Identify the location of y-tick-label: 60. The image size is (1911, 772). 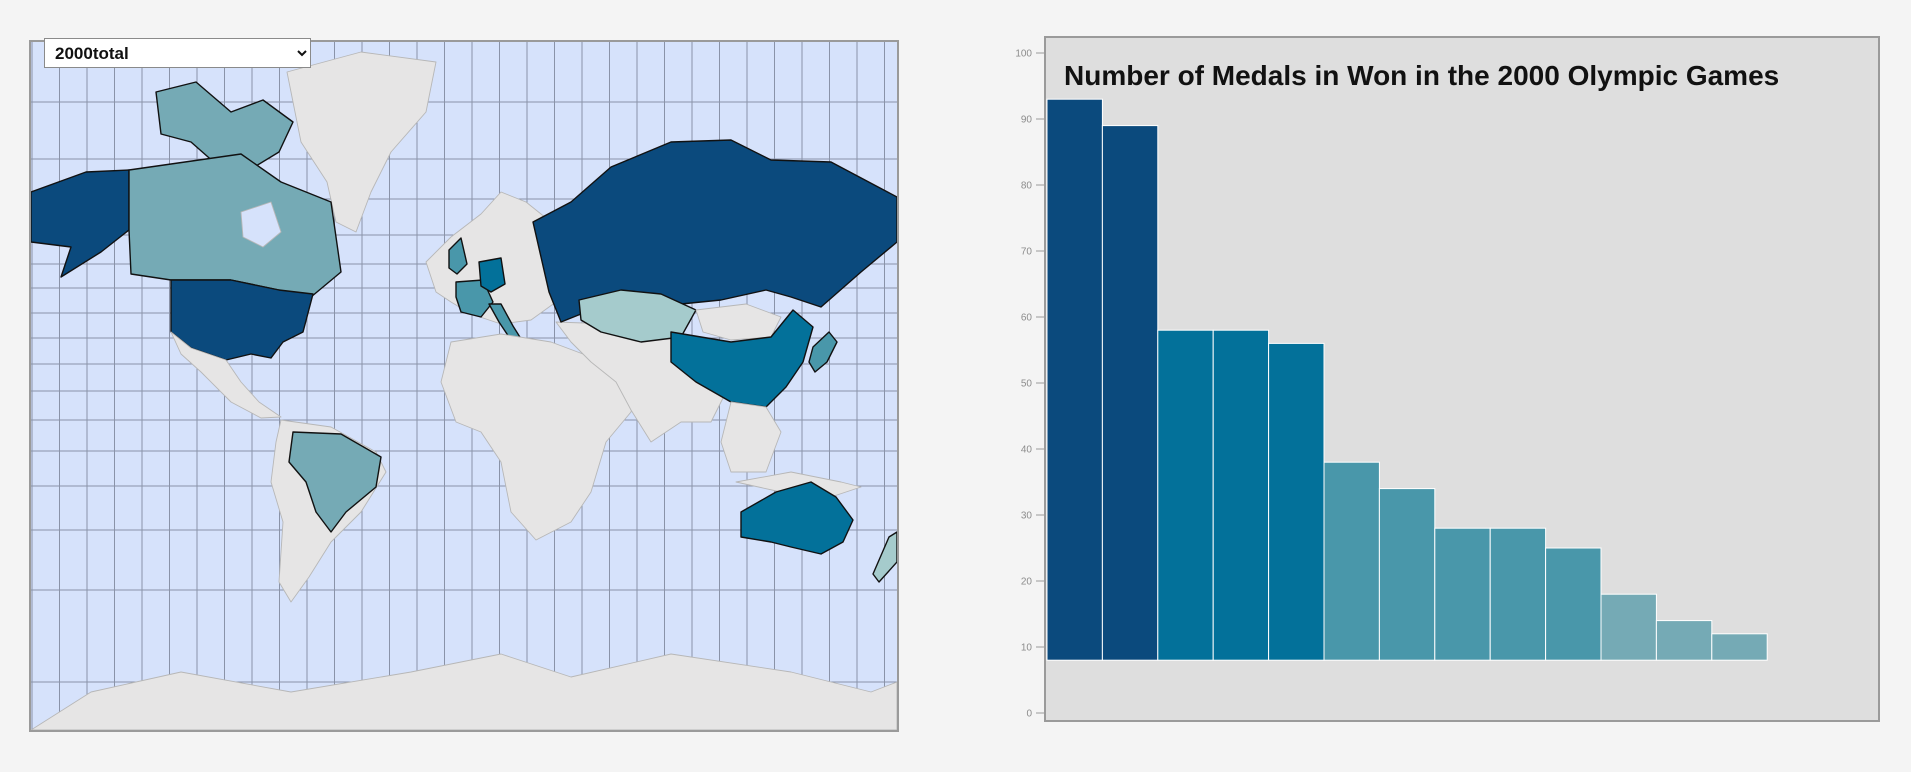
(1027, 318).